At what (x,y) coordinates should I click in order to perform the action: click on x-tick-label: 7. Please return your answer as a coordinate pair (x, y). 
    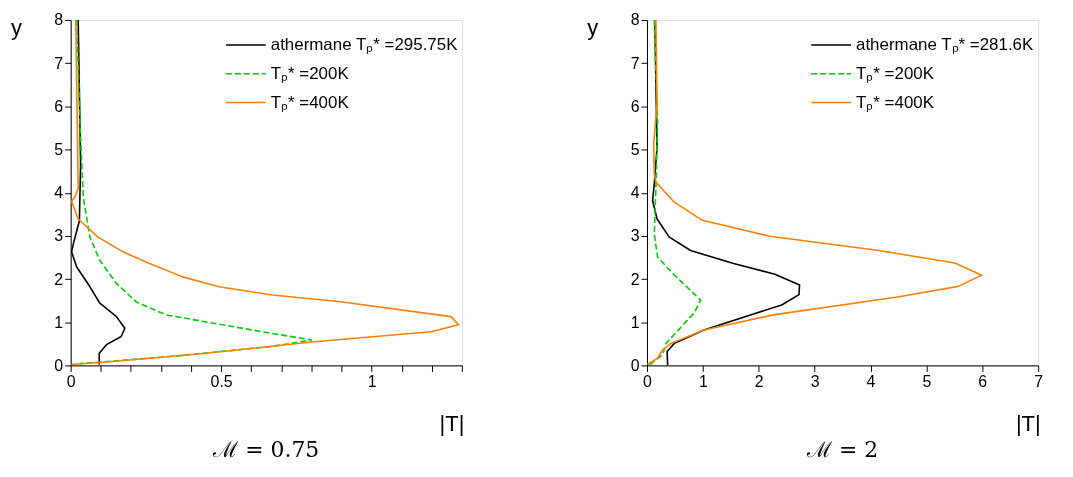
    Looking at the image, I should click on (1039, 381).